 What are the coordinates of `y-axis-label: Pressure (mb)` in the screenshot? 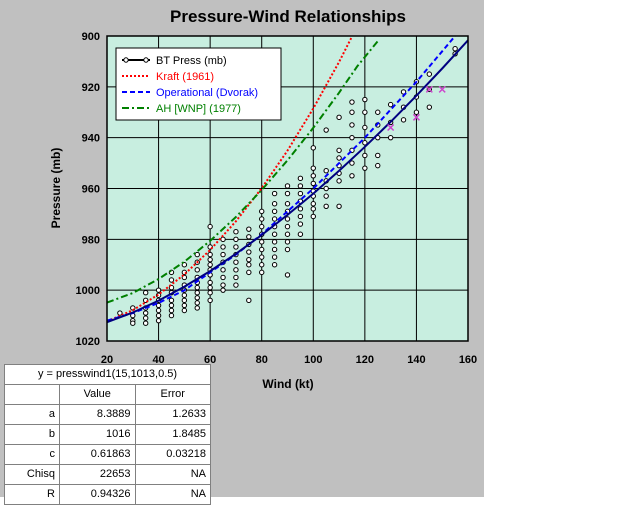 It's located at (56, 188).